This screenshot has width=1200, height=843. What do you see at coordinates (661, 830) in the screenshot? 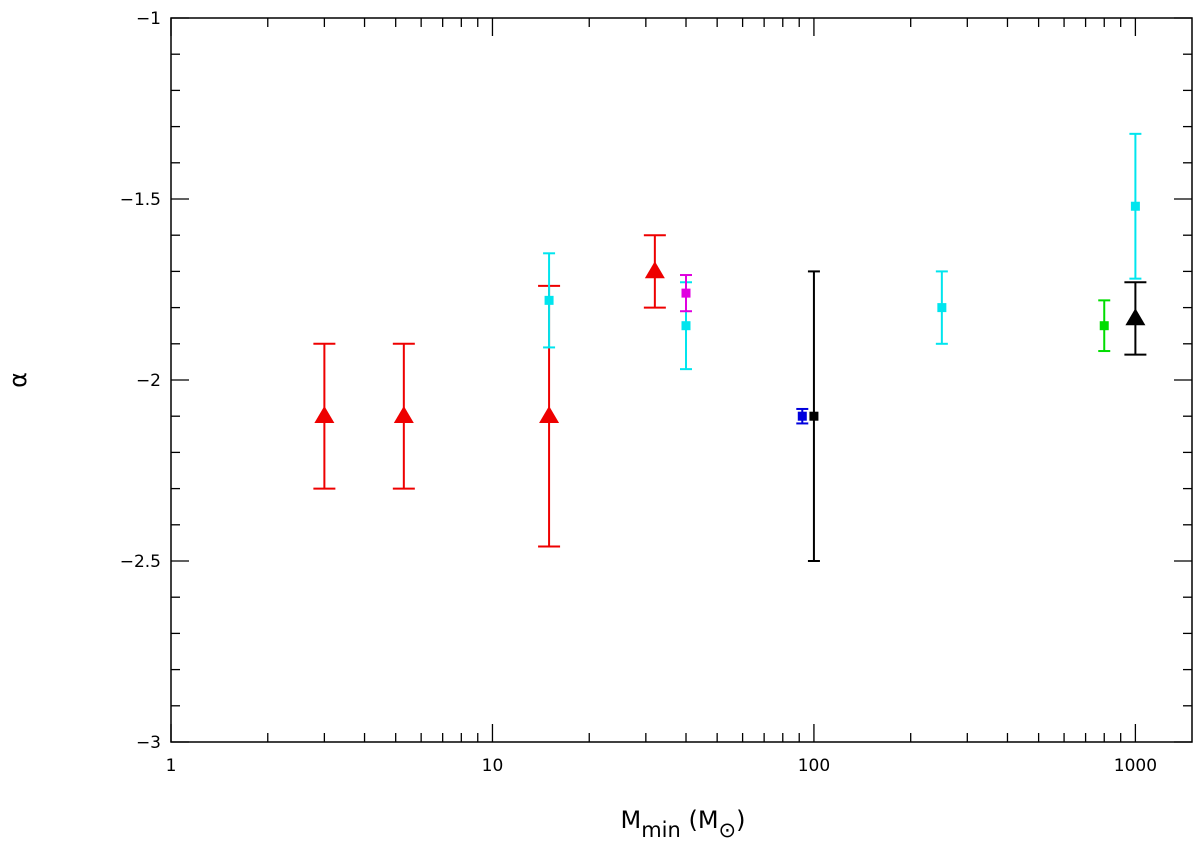
I see `x-axis-label-sub: min` at bounding box center [661, 830].